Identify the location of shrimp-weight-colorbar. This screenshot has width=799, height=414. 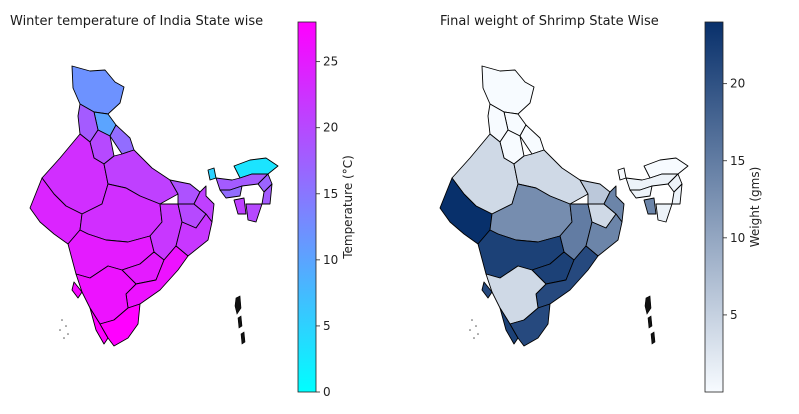
(714, 207).